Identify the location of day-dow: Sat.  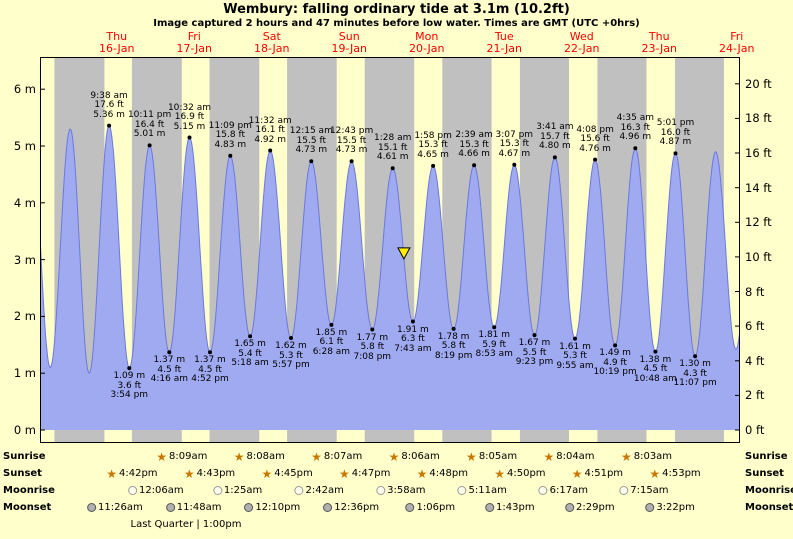
(271, 36).